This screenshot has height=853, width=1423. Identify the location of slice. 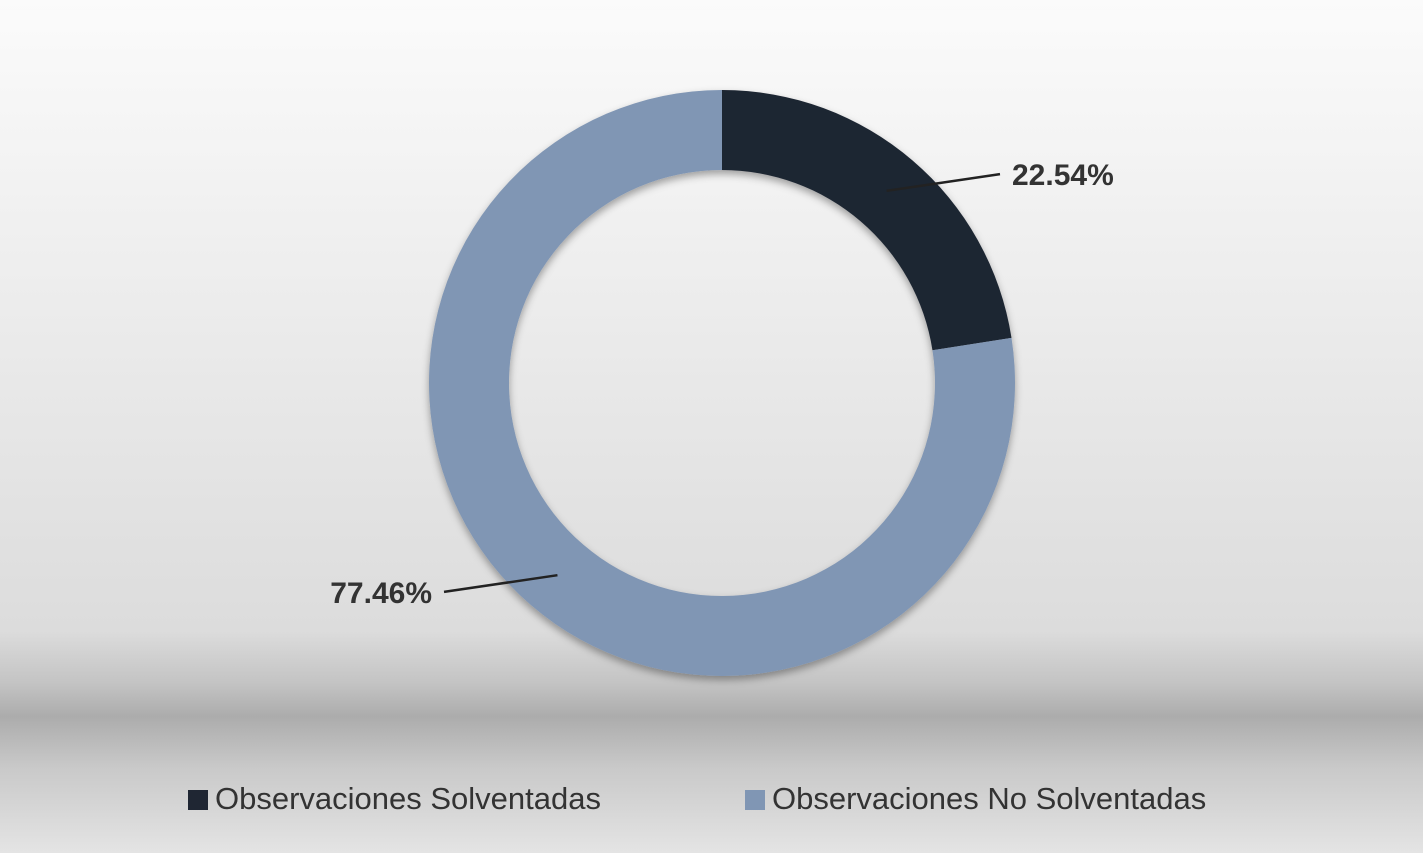
(867, 220).